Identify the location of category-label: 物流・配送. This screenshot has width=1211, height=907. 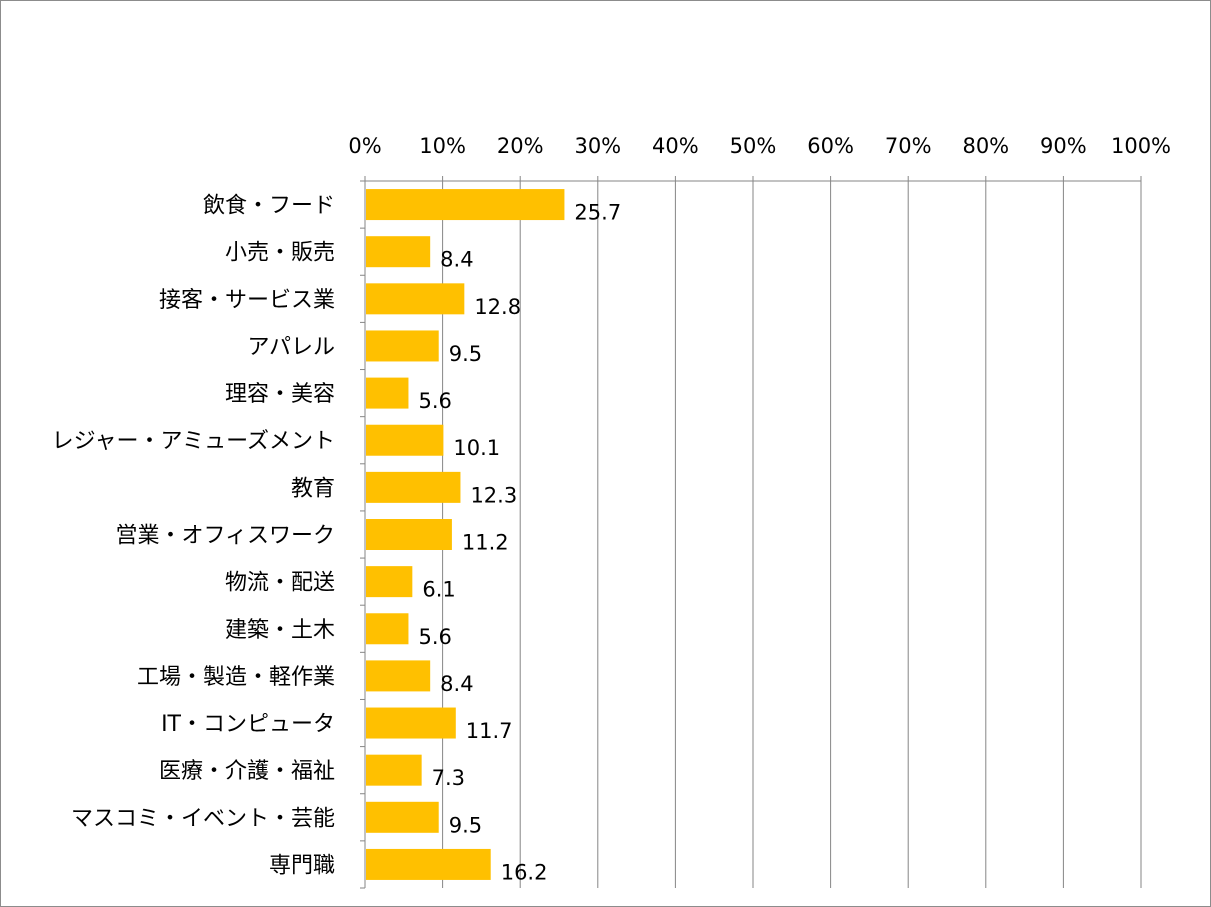
(280, 583).